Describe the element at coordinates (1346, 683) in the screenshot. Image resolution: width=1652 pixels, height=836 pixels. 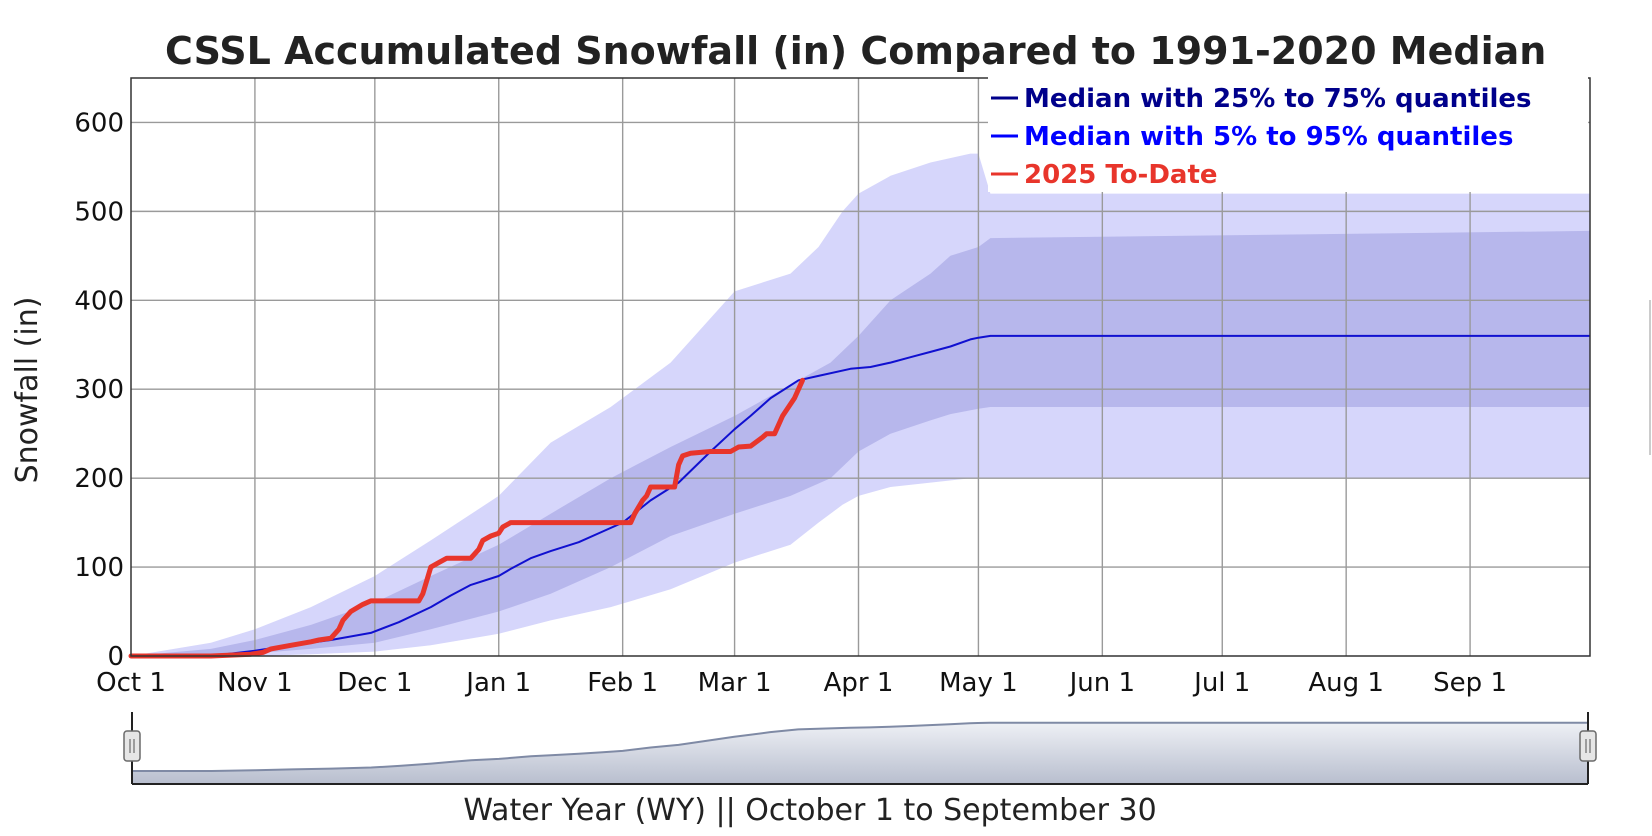
I see `x-tick-label: Aug 1` at that location.